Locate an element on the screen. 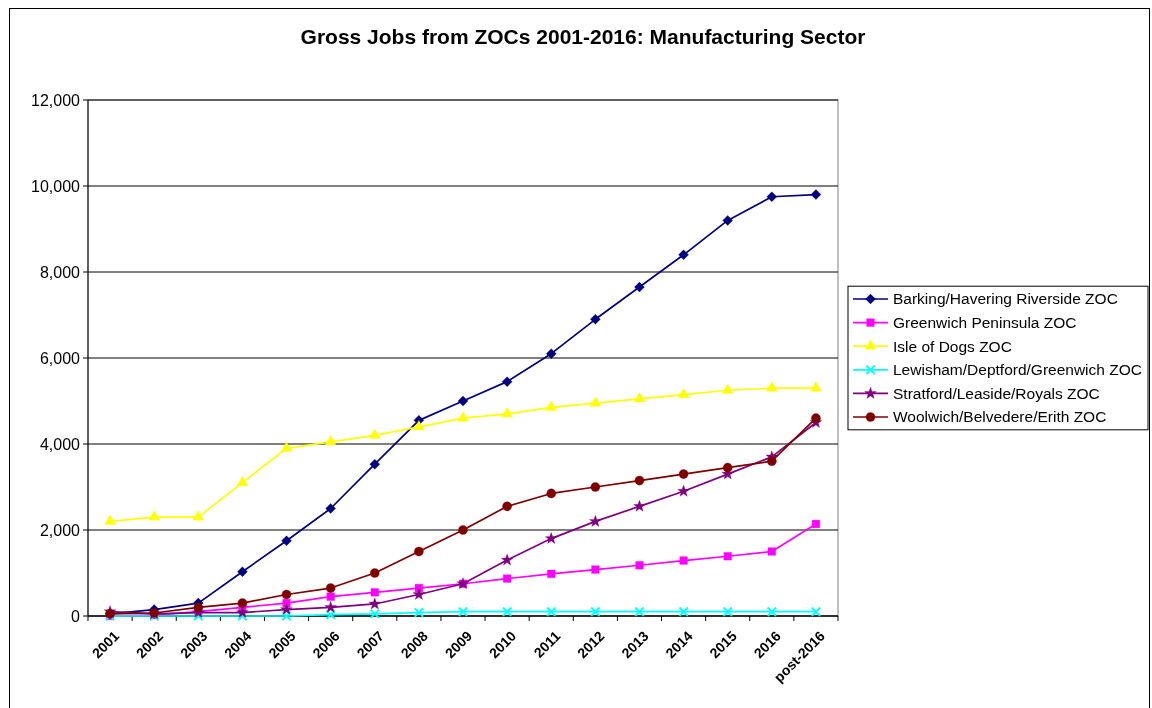 This screenshot has height=708, width=1152. y-tick-label: 8,000 is located at coordinates (60, 272).